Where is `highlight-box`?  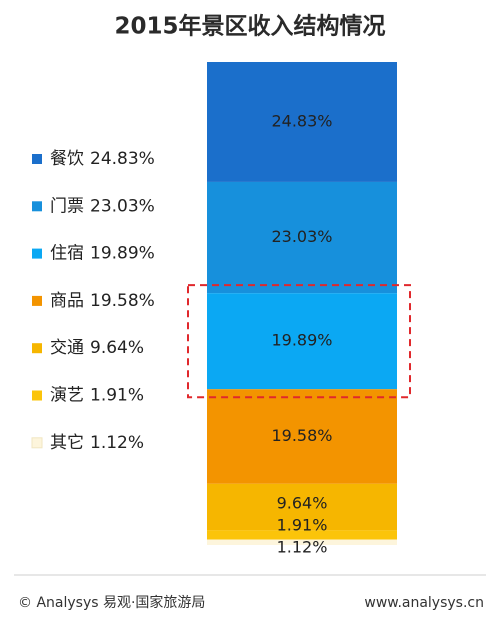 highlight-box is located at coordinates (299, 341).